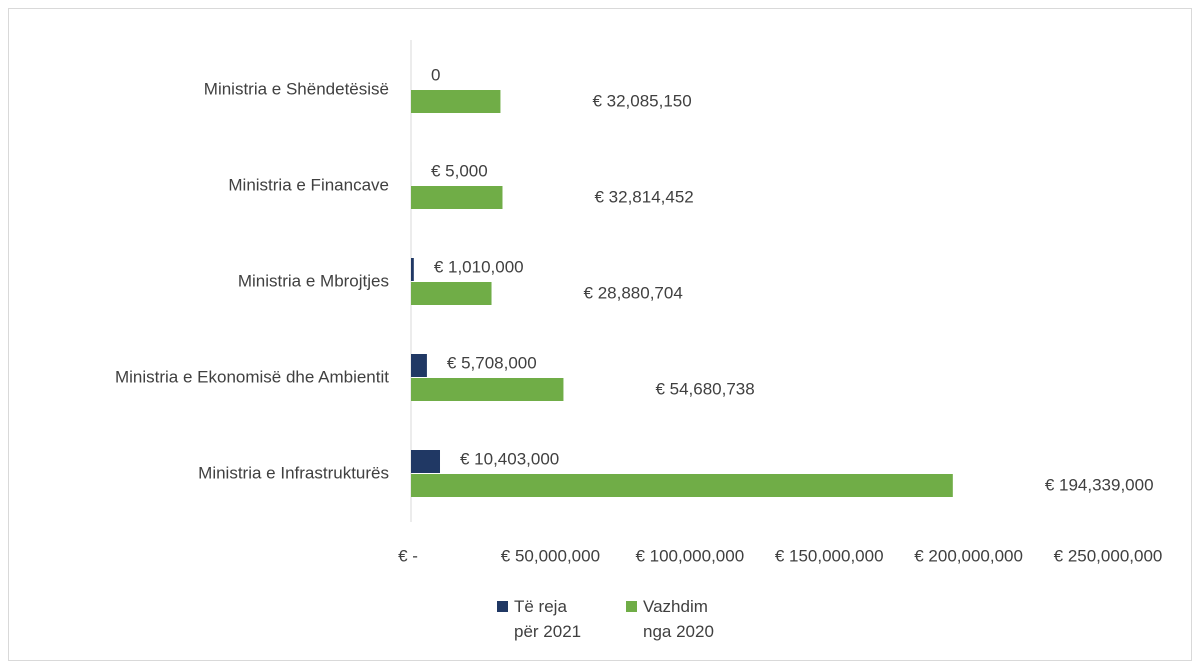 This screenshot has width=1200, height=669. Describe the element at coordinates (459, 170) in the screenshot. I see `value-label: € 5,000` at that location.